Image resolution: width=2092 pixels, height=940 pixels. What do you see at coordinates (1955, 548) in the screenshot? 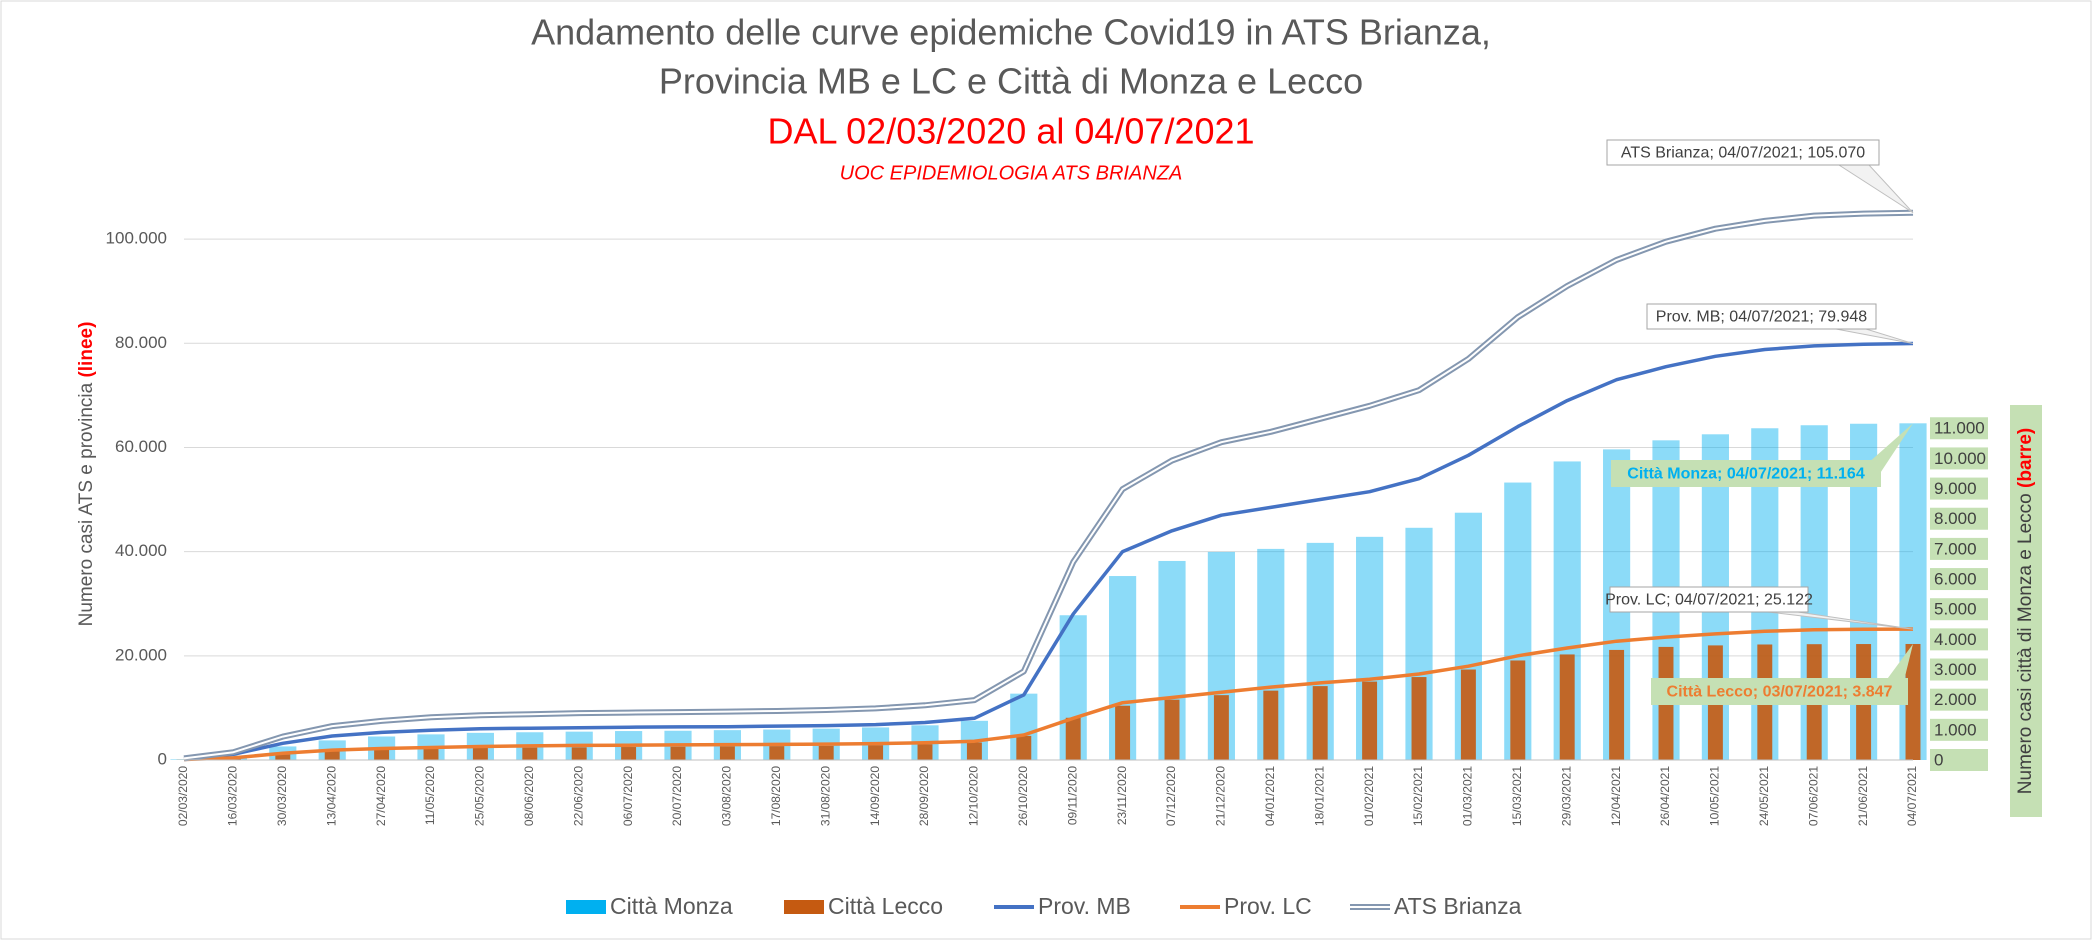
I see `y2-tick-label: 7.000` at bounding box center [1955, 548].